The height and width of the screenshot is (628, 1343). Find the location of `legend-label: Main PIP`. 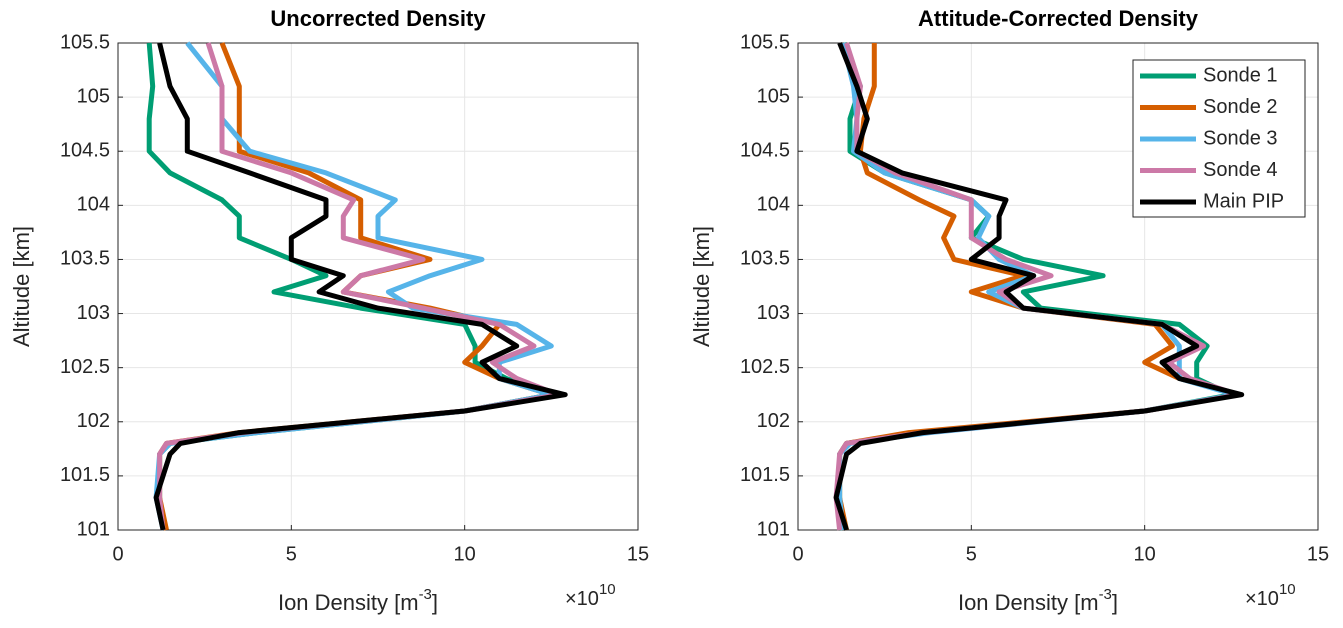

legend-label: Main PIP is located at coordinates (1243, 201).